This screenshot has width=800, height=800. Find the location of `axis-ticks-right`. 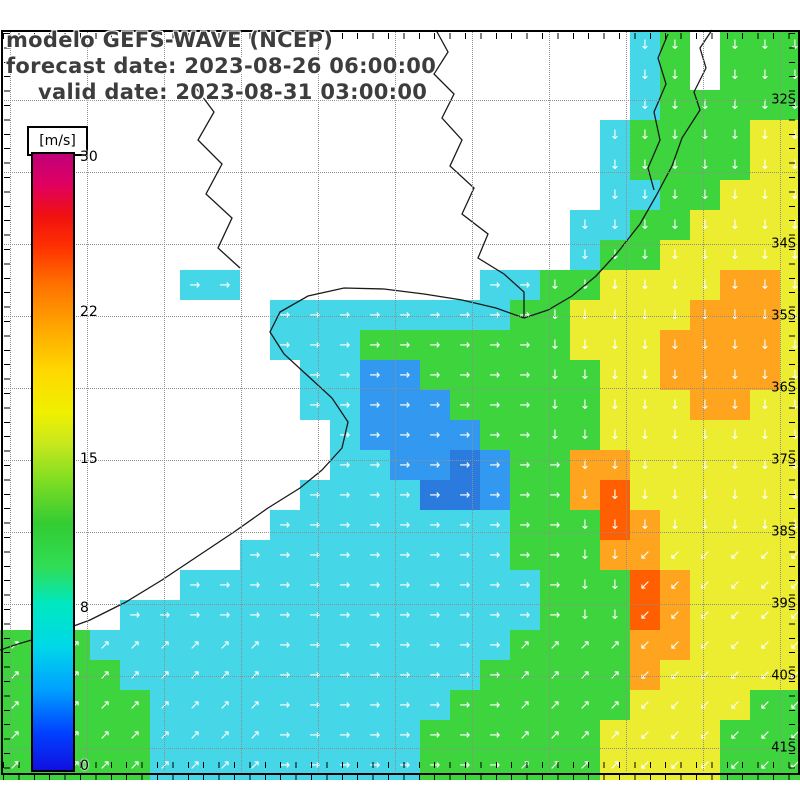

axis-ticks-right is located at coordinates (792, 401).